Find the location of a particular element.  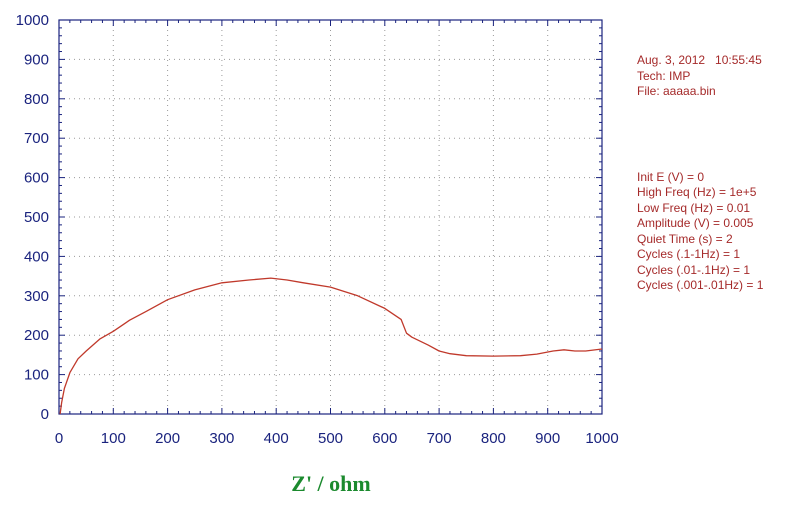

info-param-line: Cycles (.001-.01Hz) = 1 is located at coordinates (700, 285).